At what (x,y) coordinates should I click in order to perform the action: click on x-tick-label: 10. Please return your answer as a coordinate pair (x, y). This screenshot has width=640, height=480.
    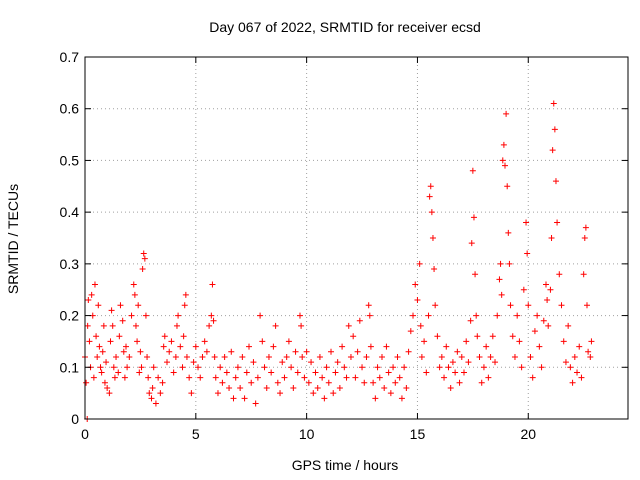
    Looking at the image, I should click on (307, 434).